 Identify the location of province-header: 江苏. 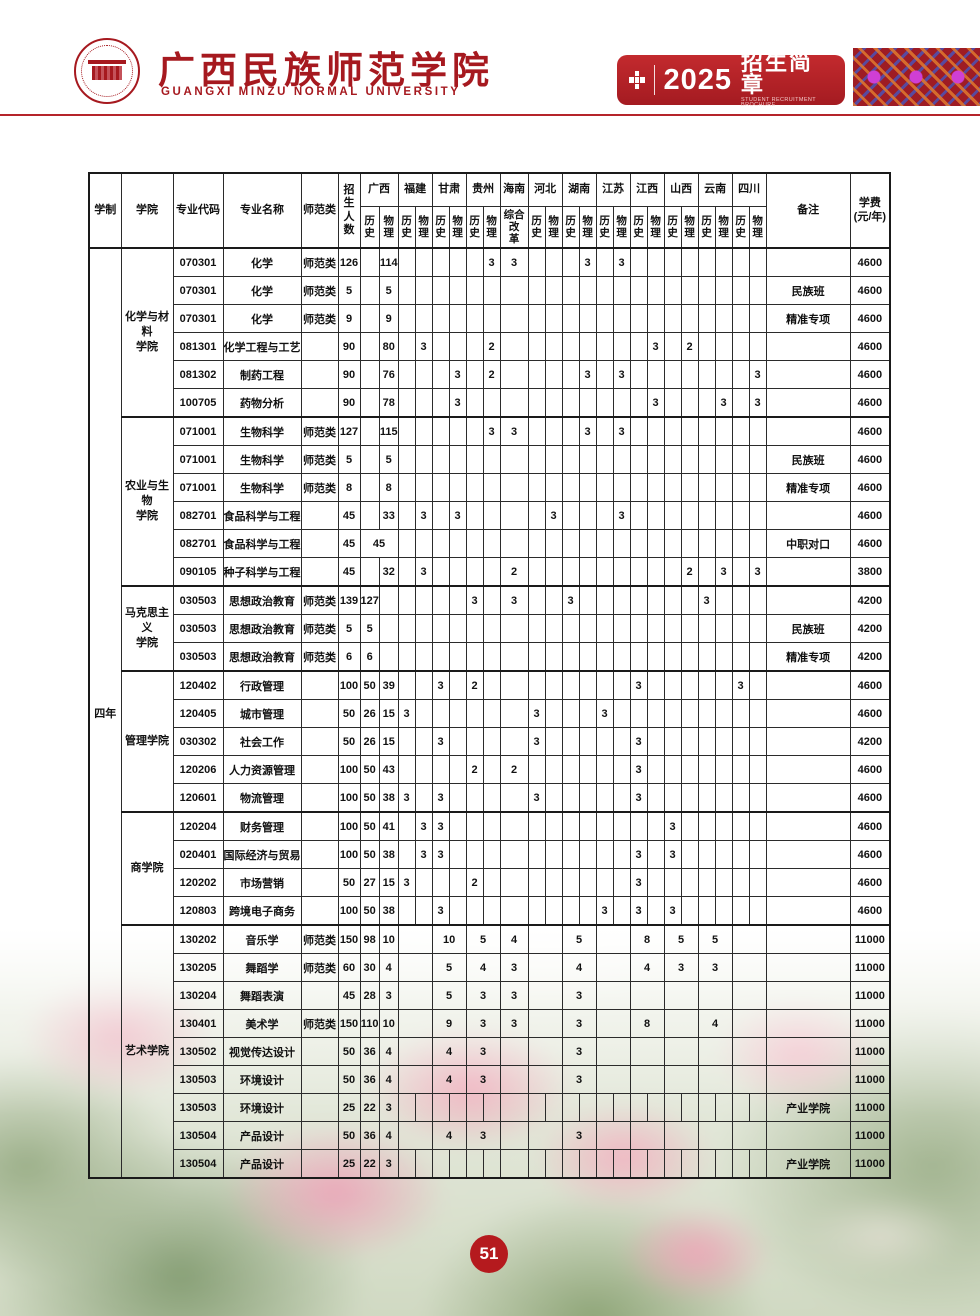
(613, 189).